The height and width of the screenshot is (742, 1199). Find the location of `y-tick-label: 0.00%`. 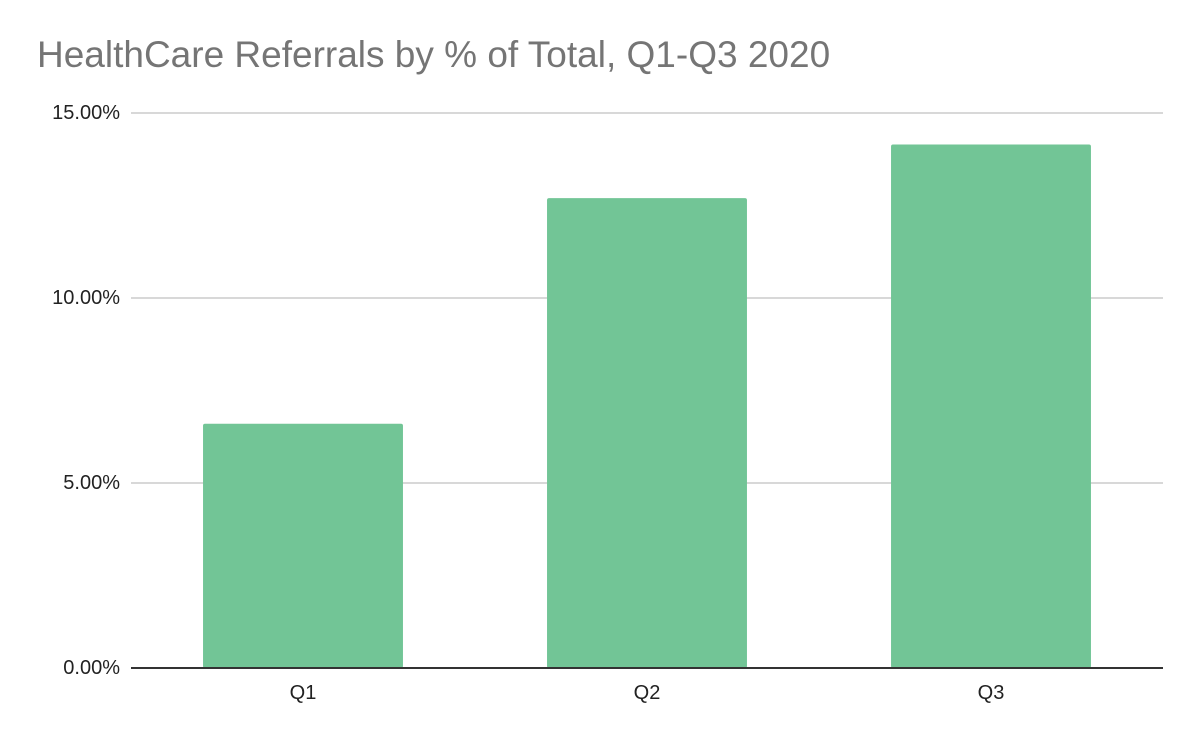

y-tick-label: 0.00% is located at coordinates (91, 668).